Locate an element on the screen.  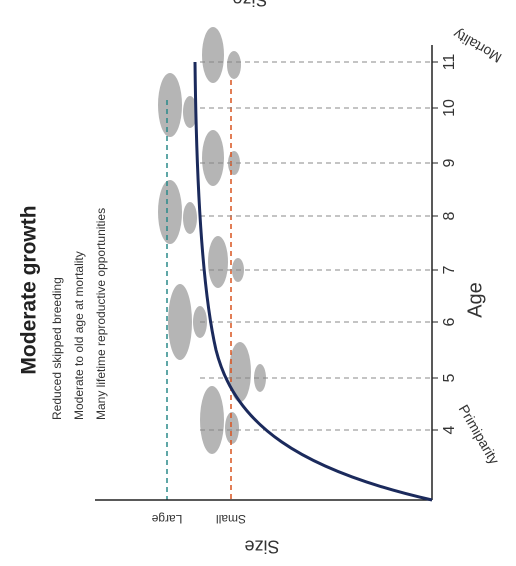
bullet: Reduced skipped breeding is located at coordinates (57, 348).